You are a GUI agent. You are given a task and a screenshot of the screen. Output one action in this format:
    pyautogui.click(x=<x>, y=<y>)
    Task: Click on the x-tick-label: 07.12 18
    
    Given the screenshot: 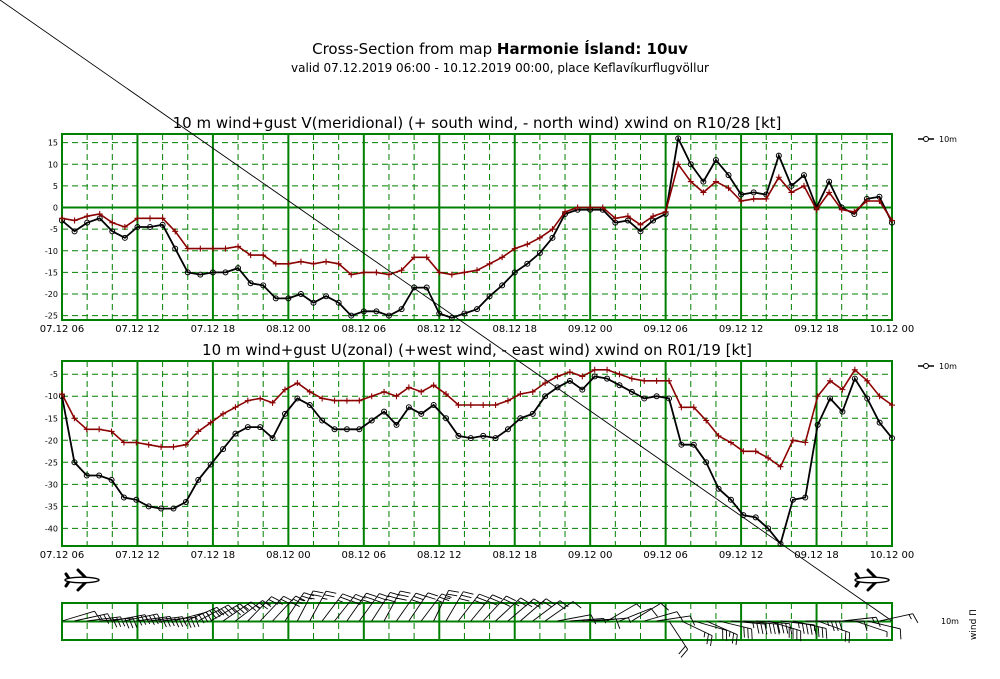 What is the action you would take?
    pyautogui.click(x=213, y=555)
    